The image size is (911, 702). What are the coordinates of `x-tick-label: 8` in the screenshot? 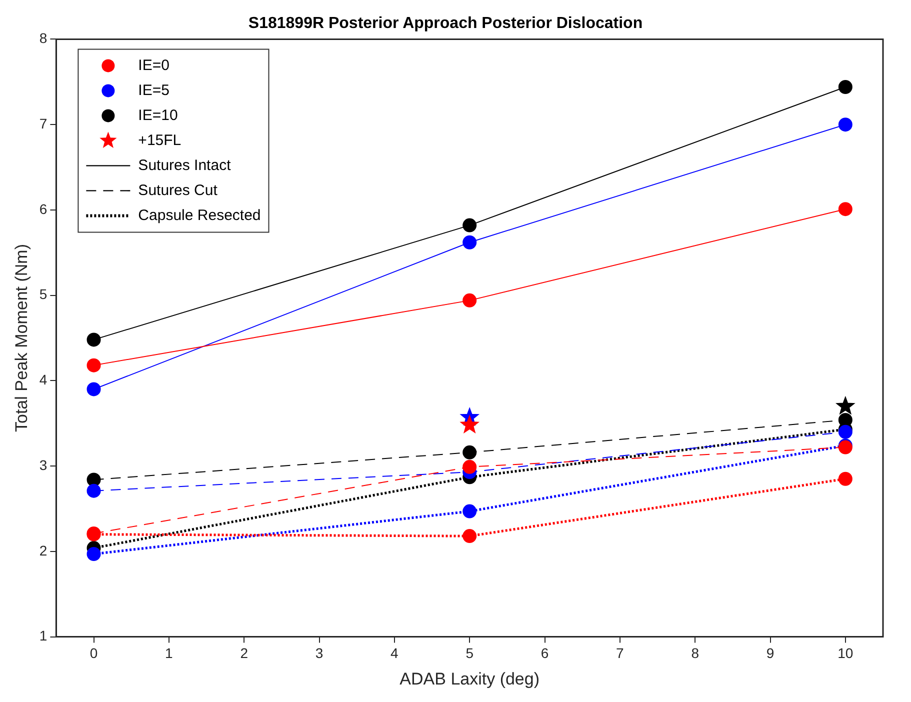 It's located at (695, 653).